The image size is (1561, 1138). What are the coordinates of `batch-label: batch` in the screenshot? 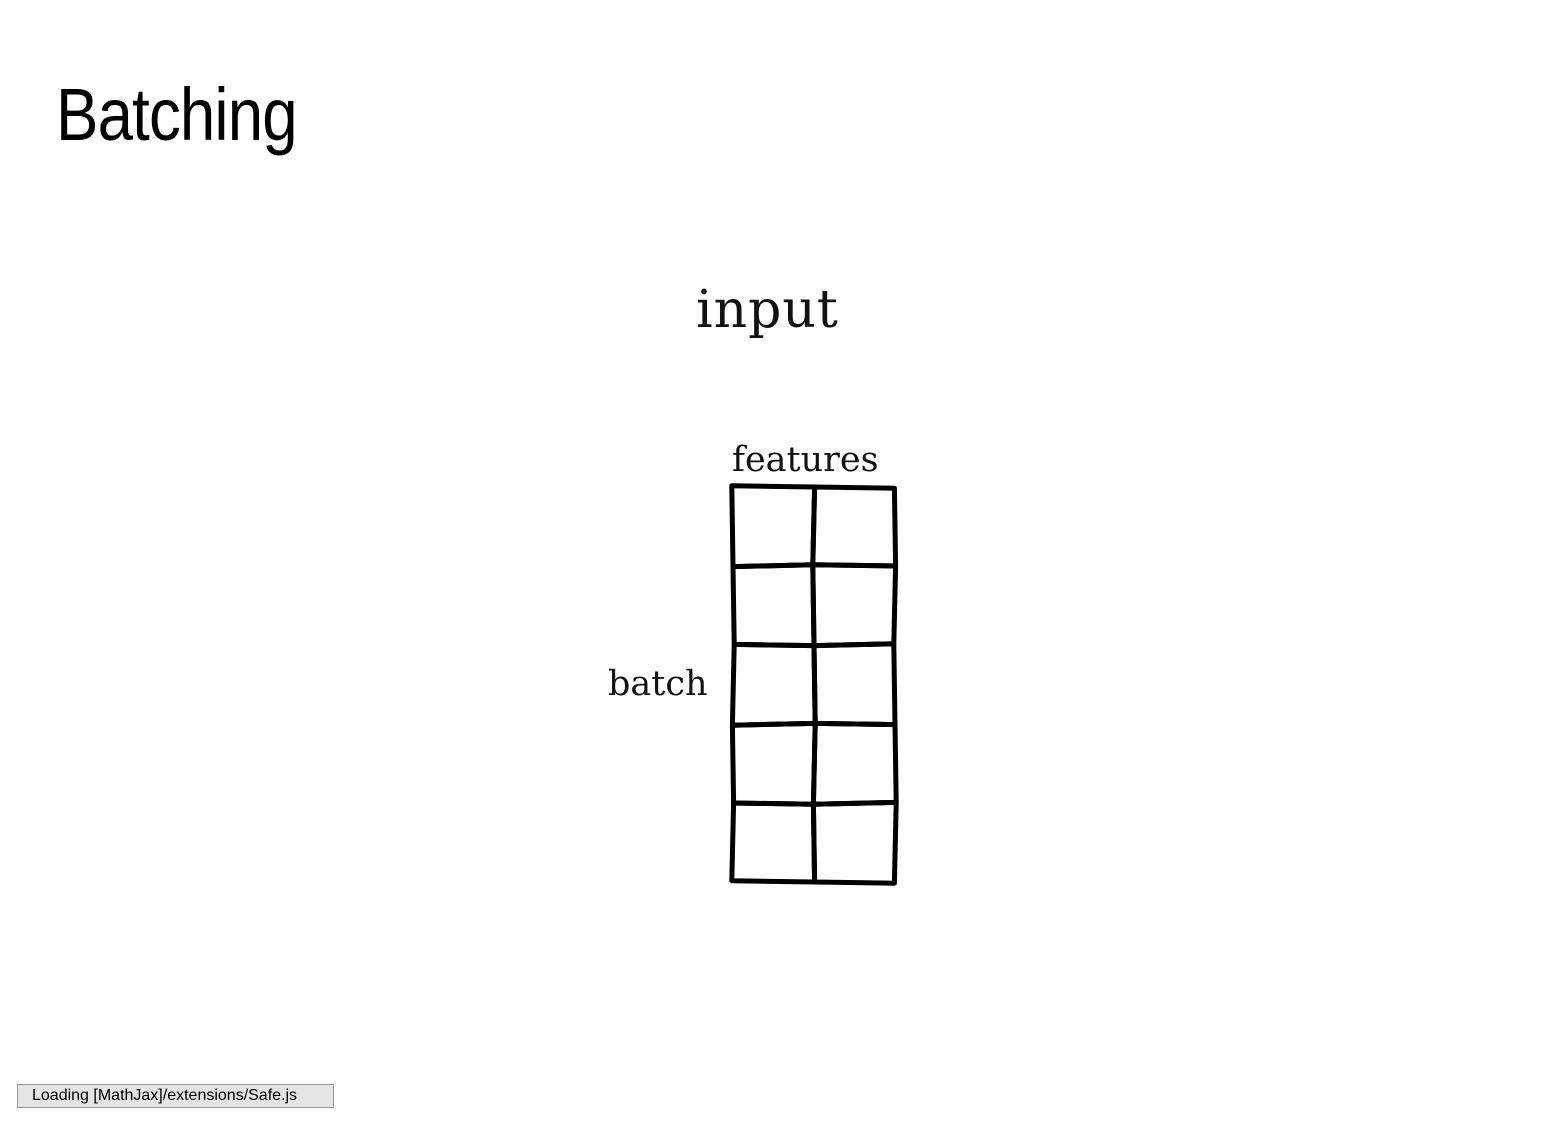 It's located at (658, 684).